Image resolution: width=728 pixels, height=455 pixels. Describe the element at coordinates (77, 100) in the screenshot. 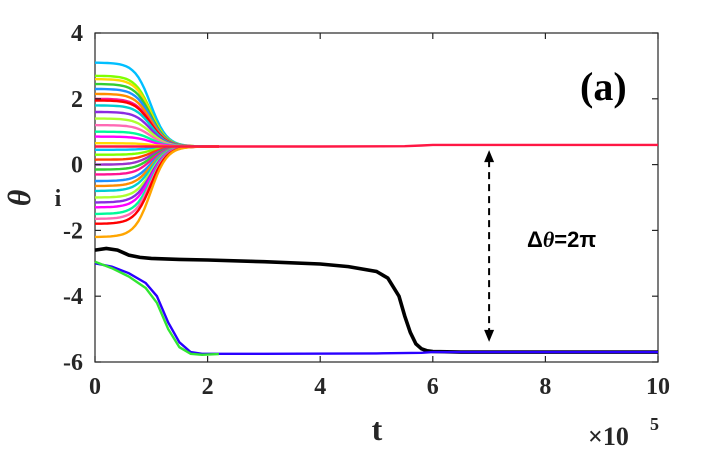

I see `y-tick-label: 2` at that location.